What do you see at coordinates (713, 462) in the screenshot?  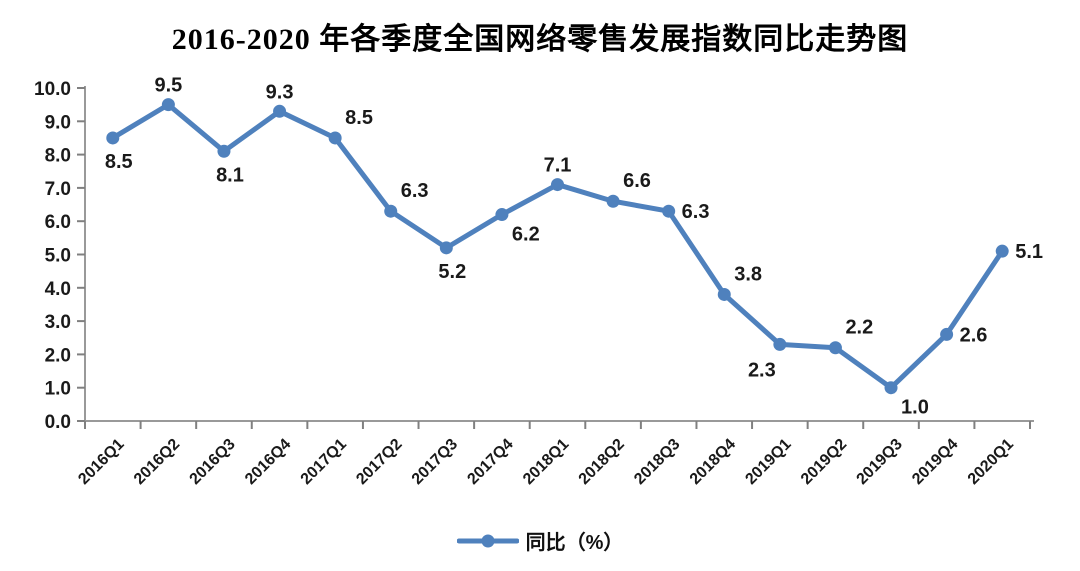 I see `x-tick-label-2018Q4: 2018Q4` at bounding box center [713, 462].